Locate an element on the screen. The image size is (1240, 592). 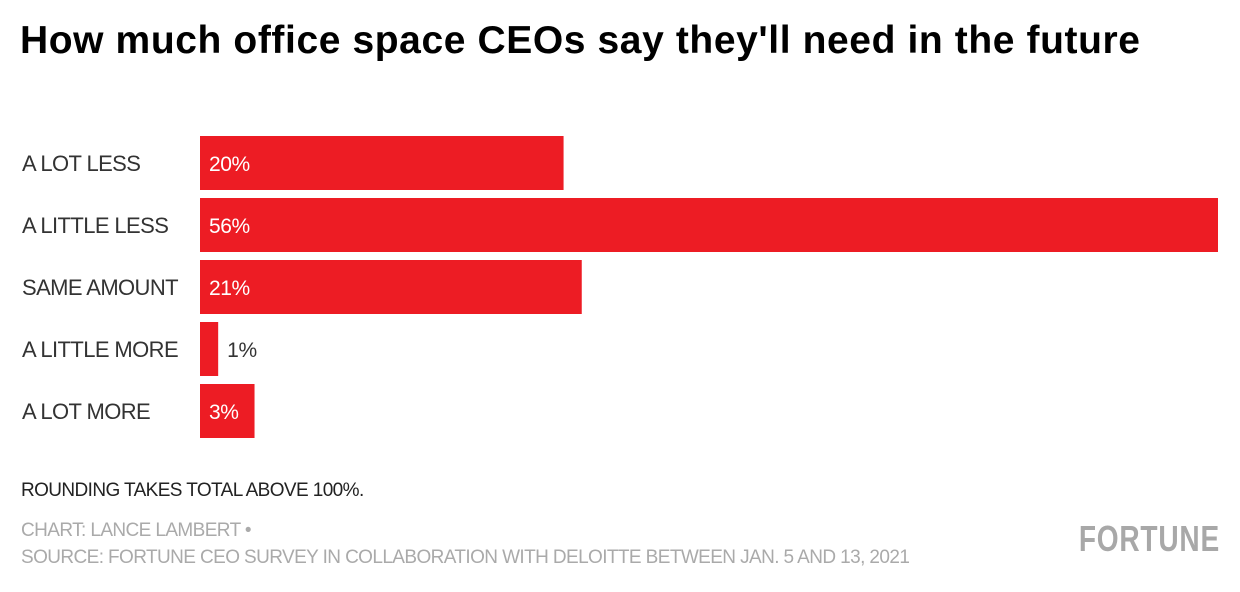
value-label: 1% is located at coordinates (242, 350).